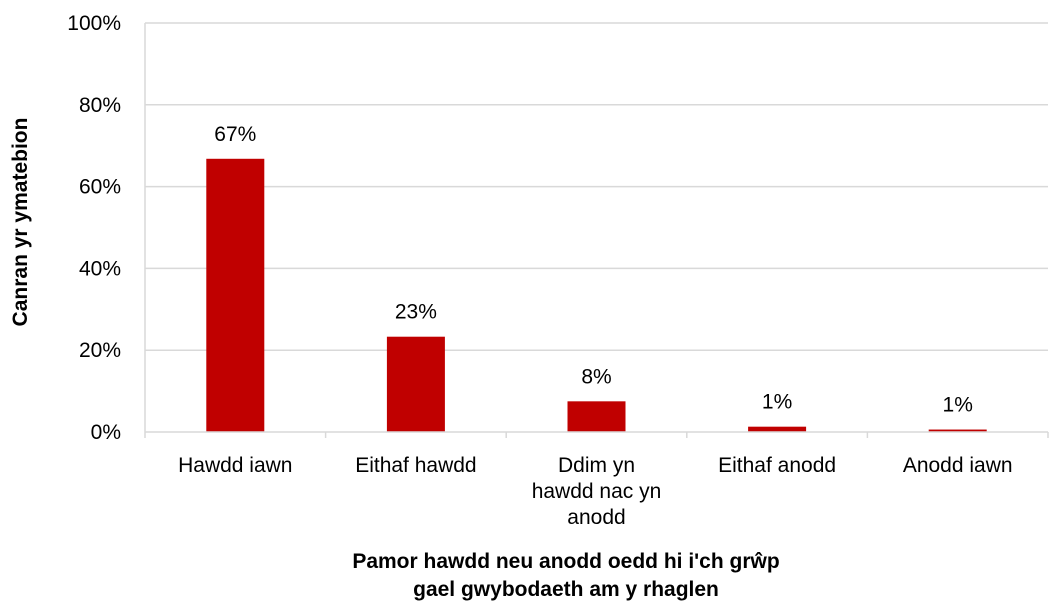 The width and height of the screenshot is (1050, 605). I want to click on data-label: 8%, so click(596, 376).